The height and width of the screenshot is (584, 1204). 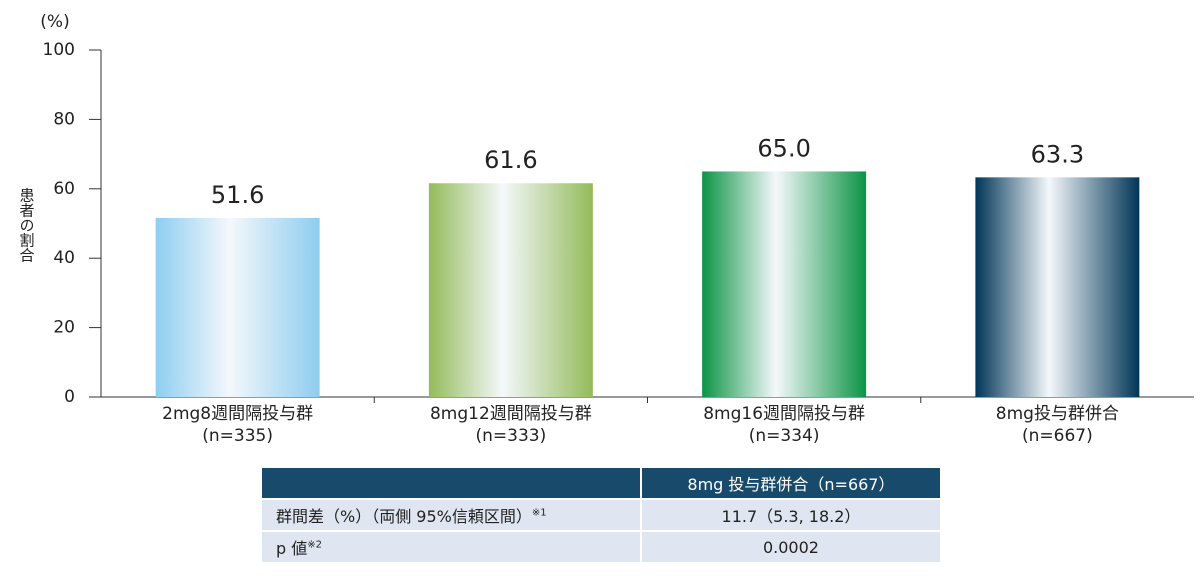 I want to click on row-value: 0.0002, so click(x=789, y=547).